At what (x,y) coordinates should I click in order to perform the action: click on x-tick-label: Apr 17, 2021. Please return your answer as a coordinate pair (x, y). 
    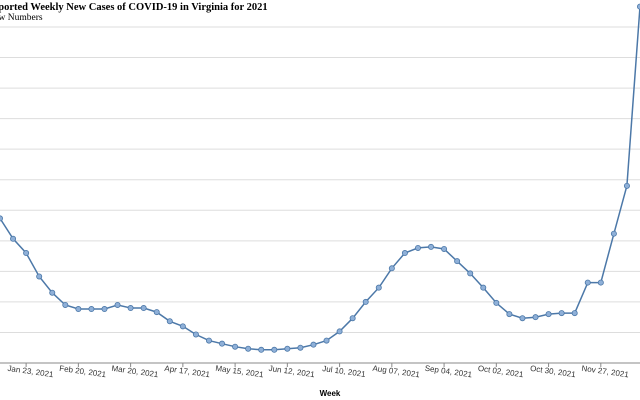
    Looking at the image, I should click on (187, 371).